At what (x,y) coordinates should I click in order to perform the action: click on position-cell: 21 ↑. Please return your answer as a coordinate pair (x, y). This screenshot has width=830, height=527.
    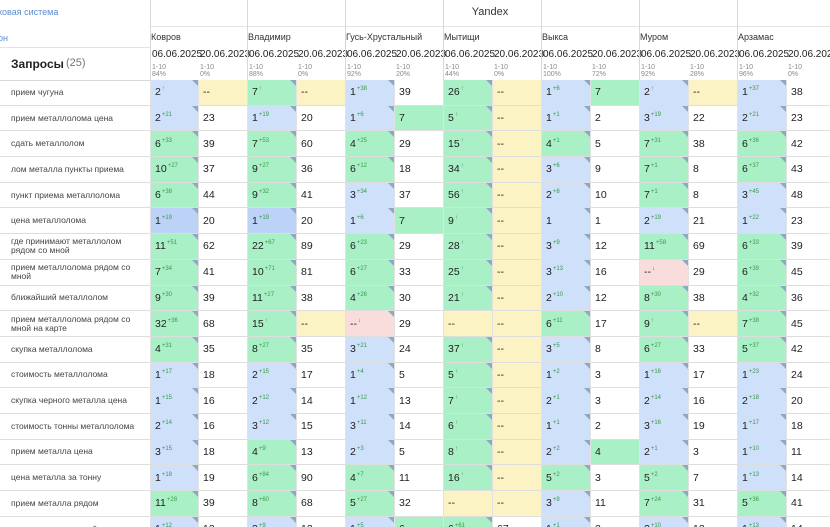
    Looking at the image, I should click on (467, 298).